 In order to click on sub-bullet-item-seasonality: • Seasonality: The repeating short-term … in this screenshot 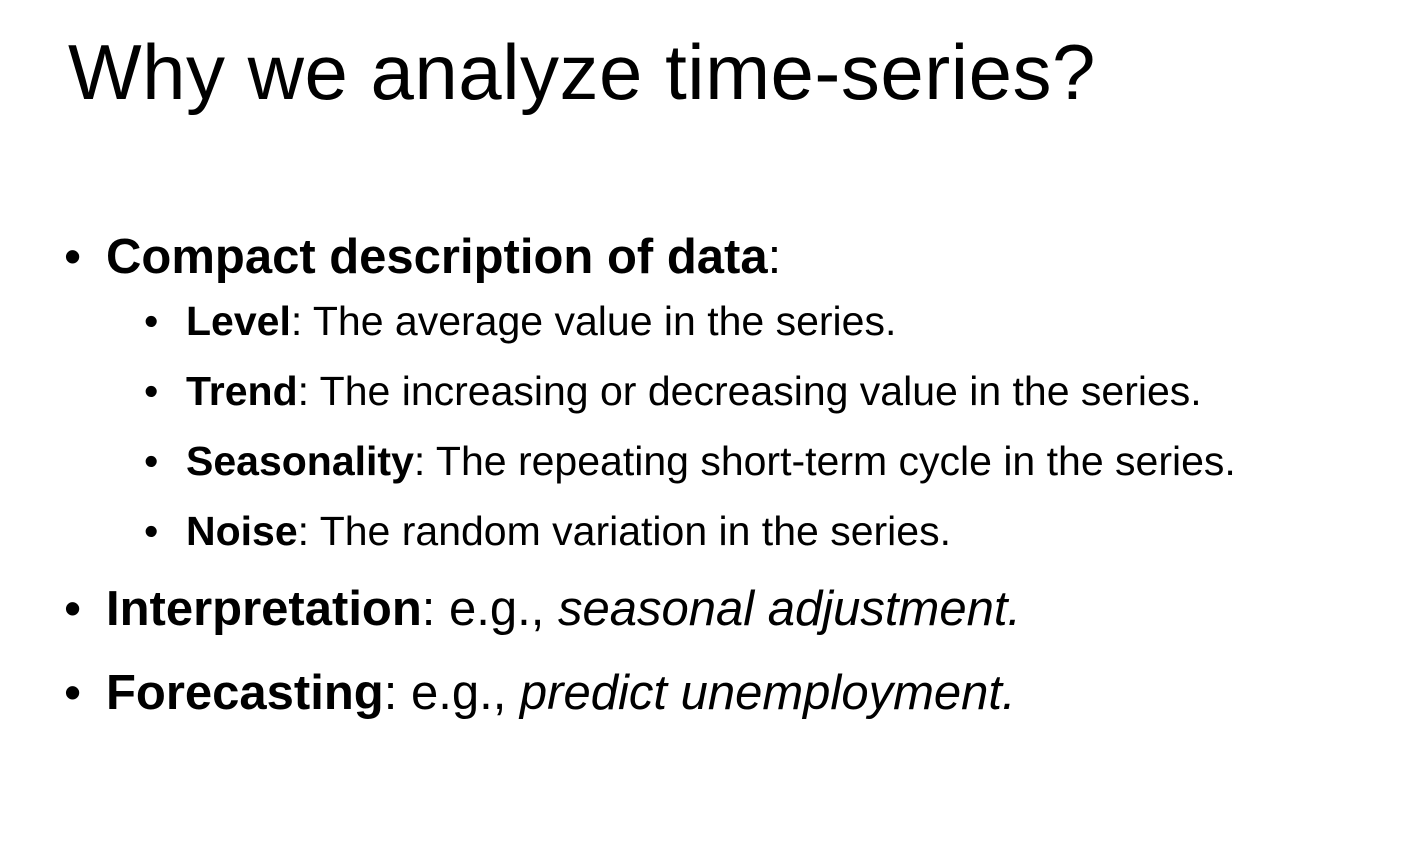, I will do `click(747, 461)`.